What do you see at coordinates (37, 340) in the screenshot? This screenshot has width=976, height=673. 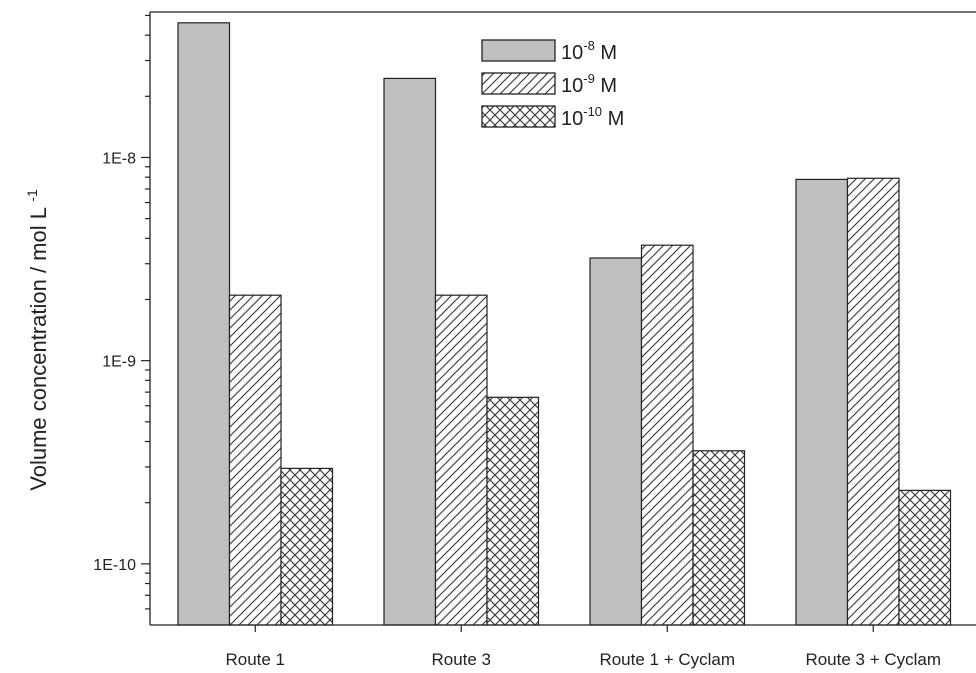 I see `y-axis-title: Volume concentration / mol L -1` at bounding box center [37, 340].